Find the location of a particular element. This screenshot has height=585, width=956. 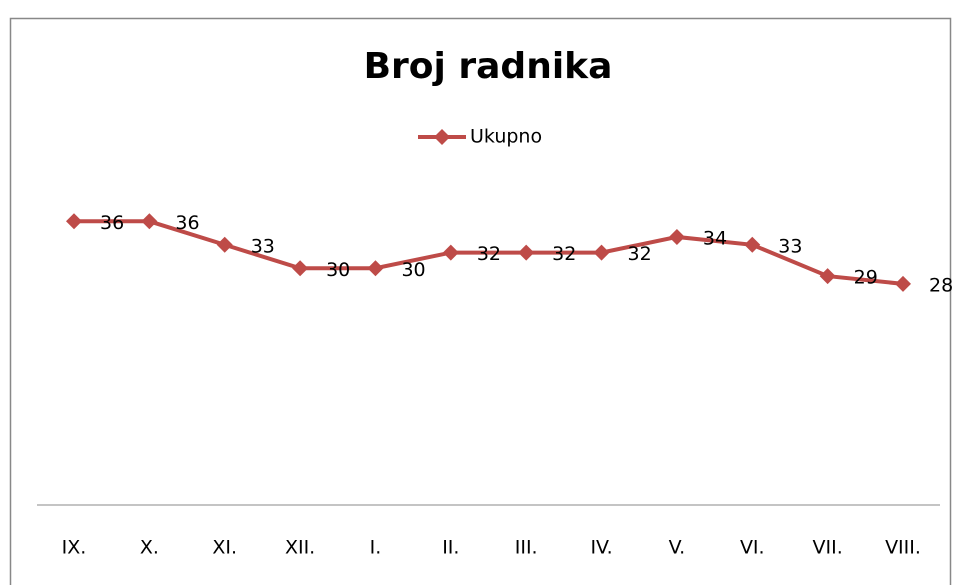

legend-marker is located at coordinates (442, 137).